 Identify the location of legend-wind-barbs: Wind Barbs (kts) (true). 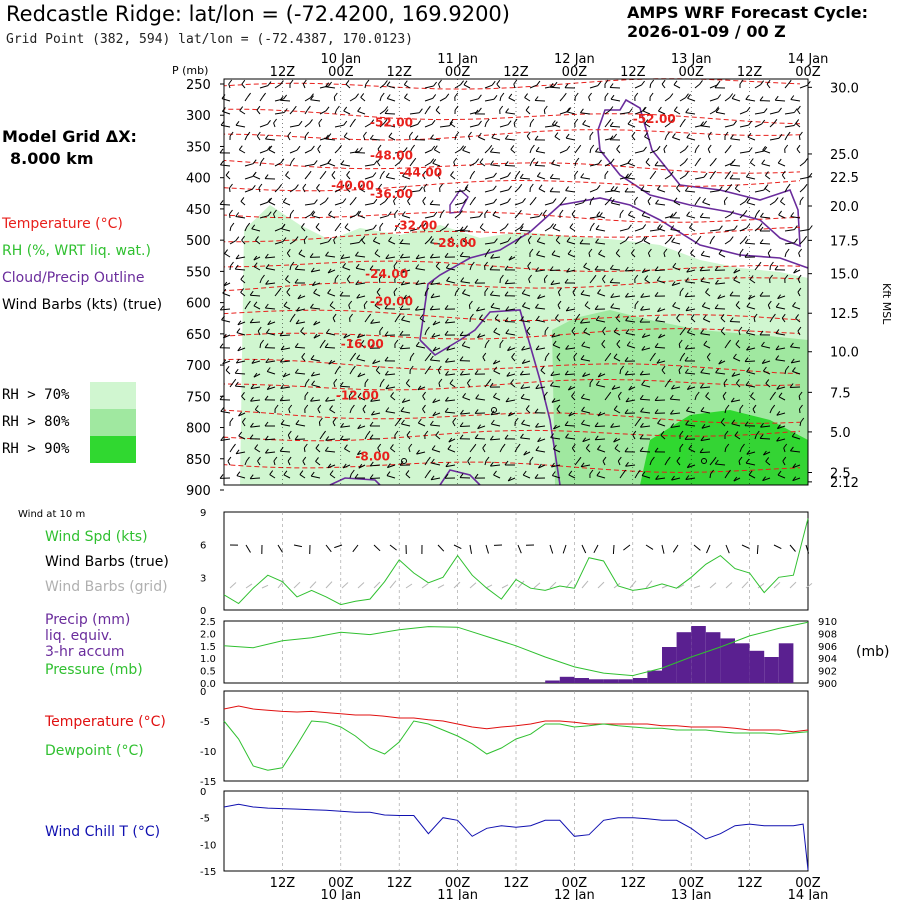
(82, 305).